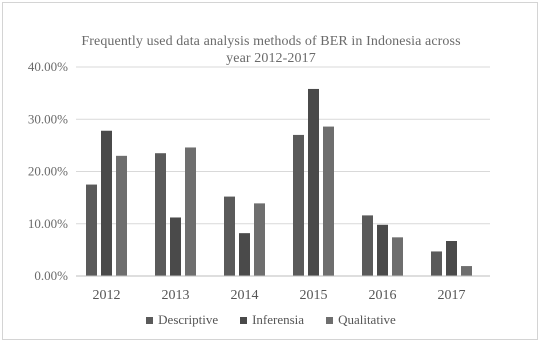 Image resolution: width=542 pixels, height=344 pixels. What do you see at coordinates (107, 295) in the screenshot?
I see `x-tick-label: 2012` at bounding box center [107, 295].